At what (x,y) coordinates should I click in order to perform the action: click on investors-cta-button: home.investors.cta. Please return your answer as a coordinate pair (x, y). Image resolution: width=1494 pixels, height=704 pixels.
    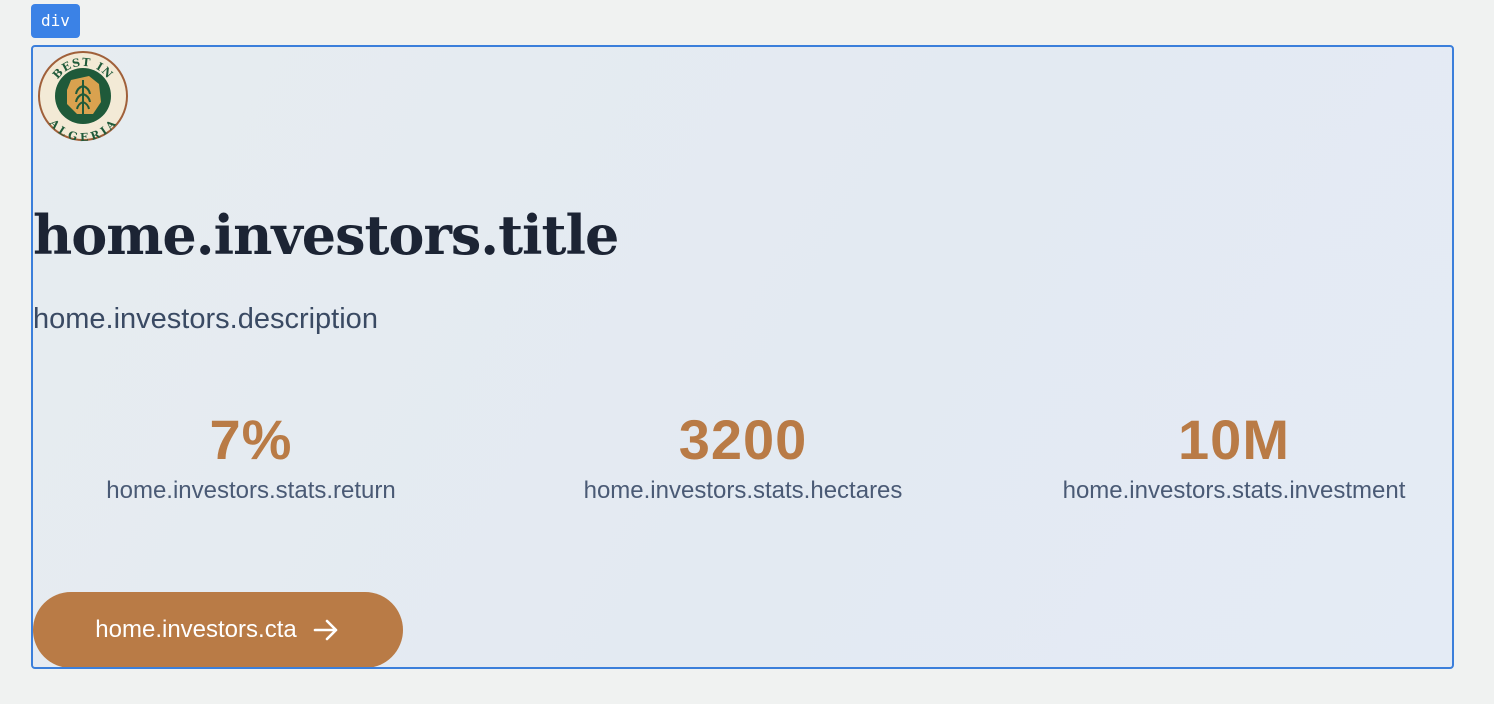
    Looking at the image, I should click on (218, 629).